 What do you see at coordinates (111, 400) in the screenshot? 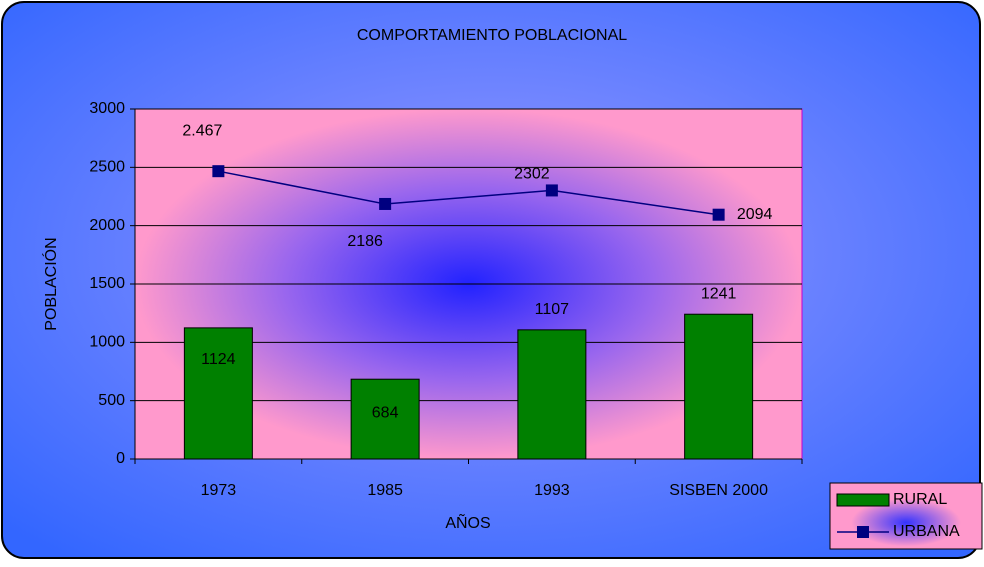
I see `y-tick-label: 500` at bounding box center [111, 400].